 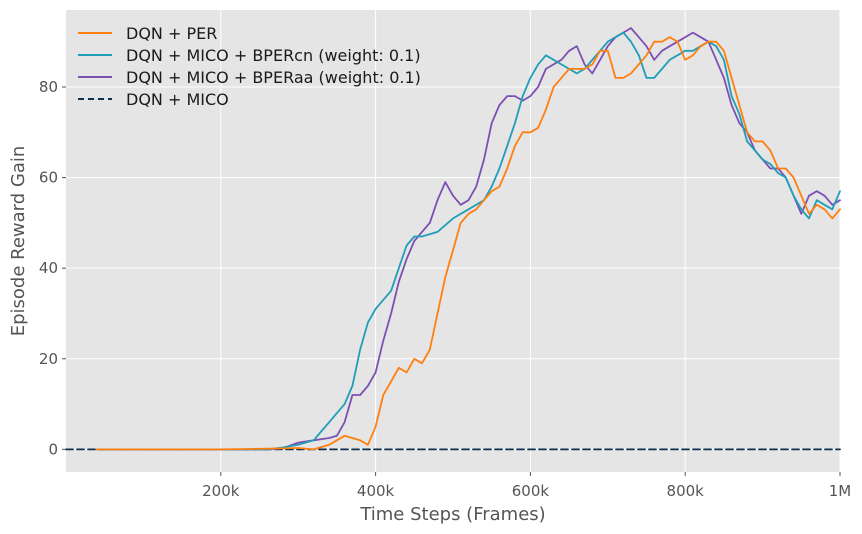 I want to click on x-axis-ticks: 200k 400k 600k 800k 1M, so click(x=526, y=486).